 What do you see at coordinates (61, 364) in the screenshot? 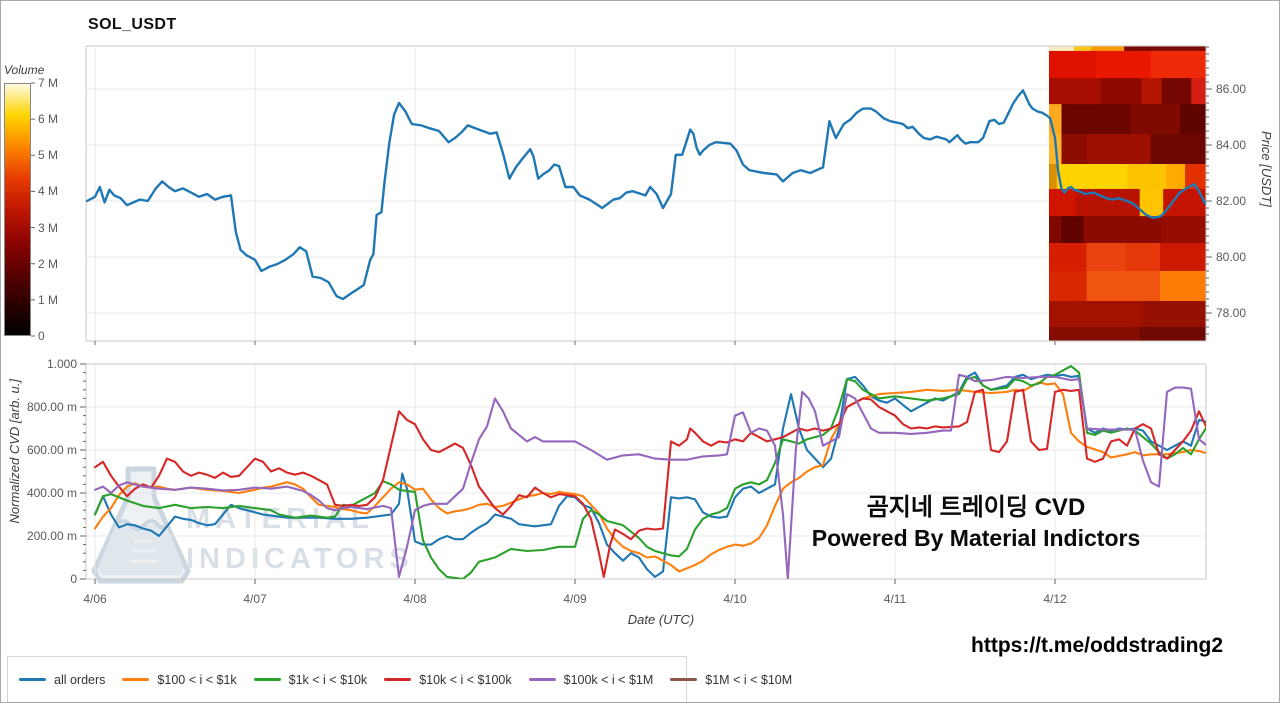
I see `cvd-tick-label: 1.000` at bounding box center [61, 364].